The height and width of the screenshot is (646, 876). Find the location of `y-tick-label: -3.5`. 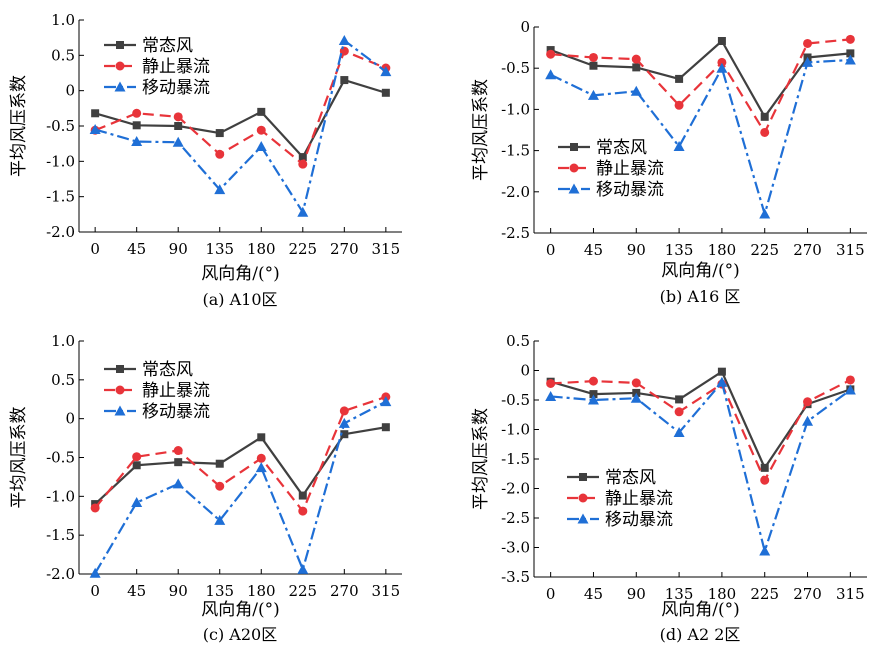

y-tick-label: -3.5 is located at coordinates (515, 577).